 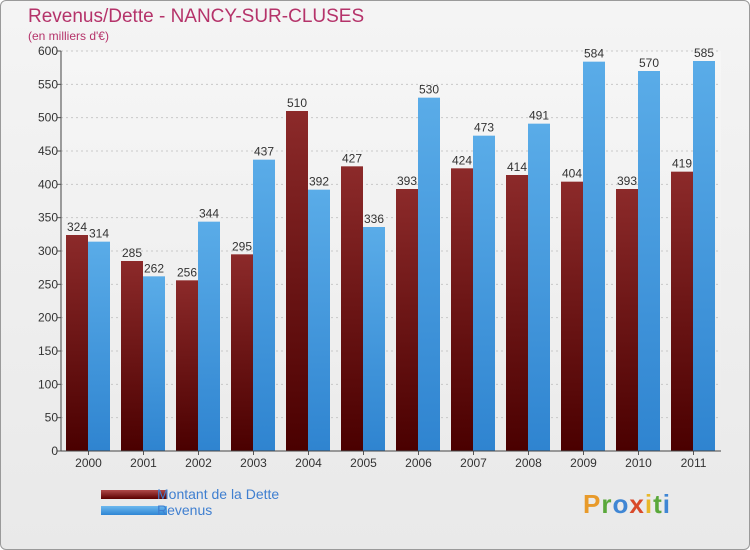 What do you see at coordinates (48, 351) in the screenshot?
I see `y-tick-label: 150` at bounding box center [48, 351].